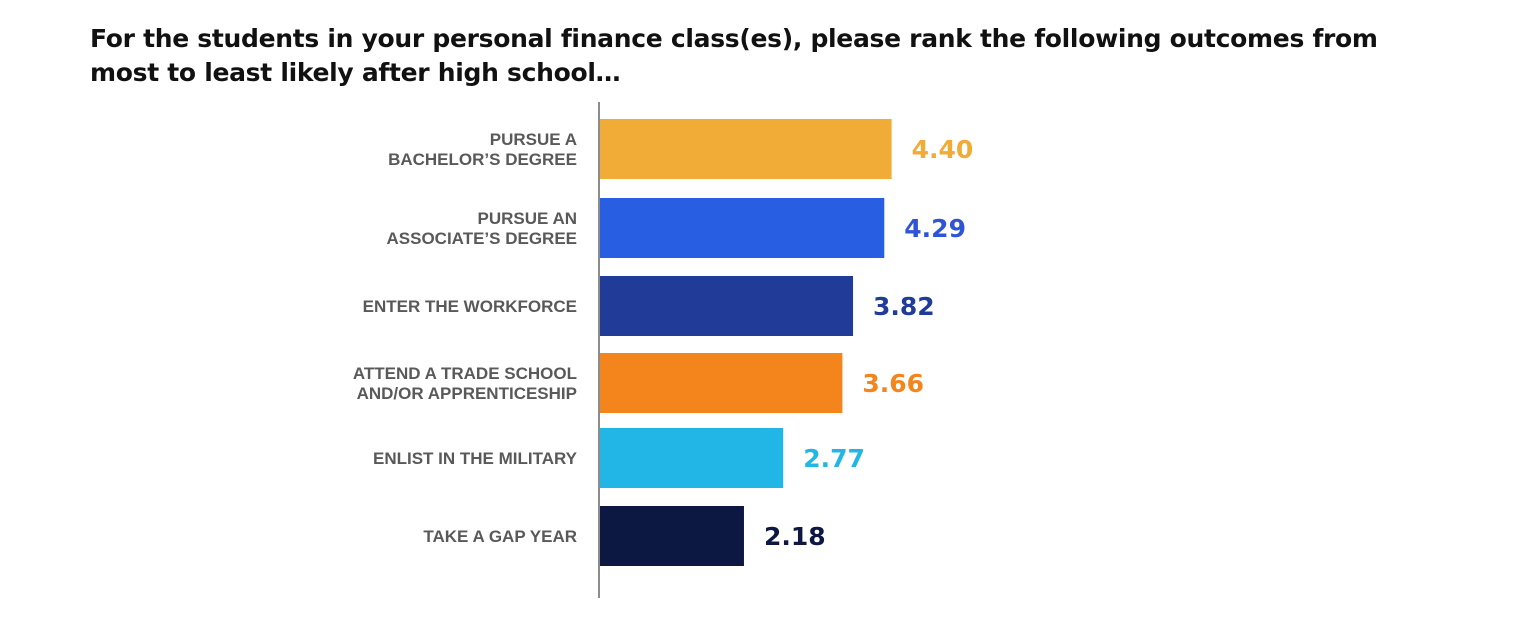  What do you see at coordinates (528, 218) in the screenshot?
I see `category-label-2-line-1: PURSUE AN` at bounding box center [528, 218].